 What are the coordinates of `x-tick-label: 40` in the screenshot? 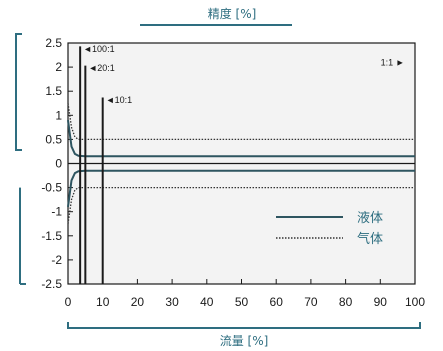 It's located at (207, 302).